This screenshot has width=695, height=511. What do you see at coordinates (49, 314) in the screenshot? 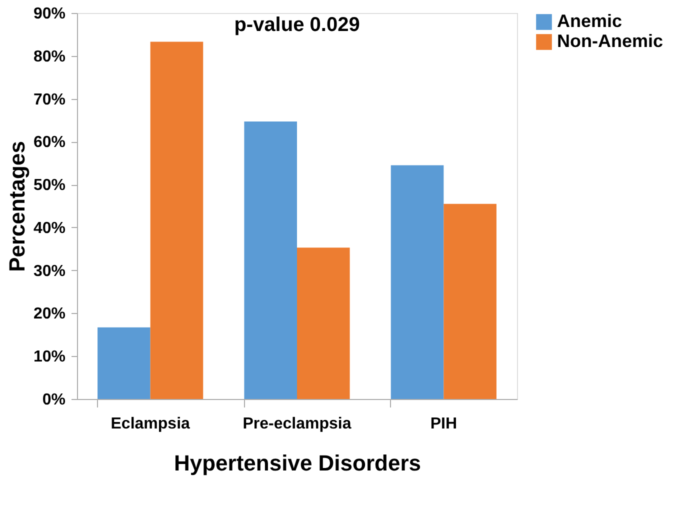
I see `y-tick-label: 20%` at bounding box center [49, 314].